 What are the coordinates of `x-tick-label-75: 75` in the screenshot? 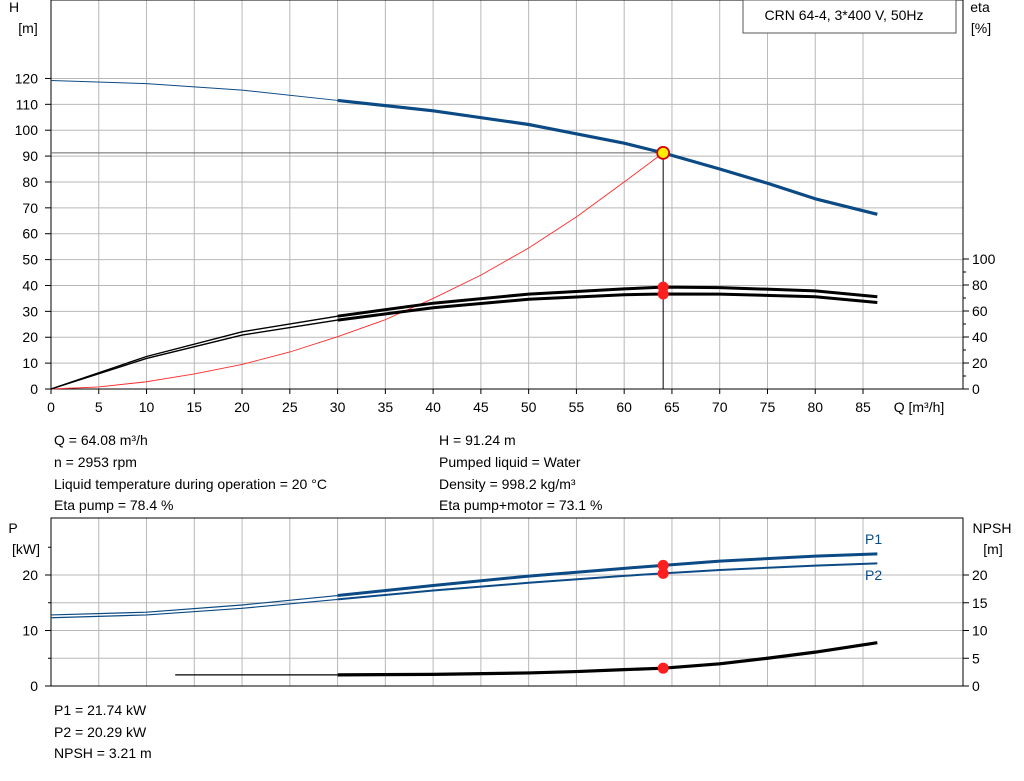 It's located at (768, 407).